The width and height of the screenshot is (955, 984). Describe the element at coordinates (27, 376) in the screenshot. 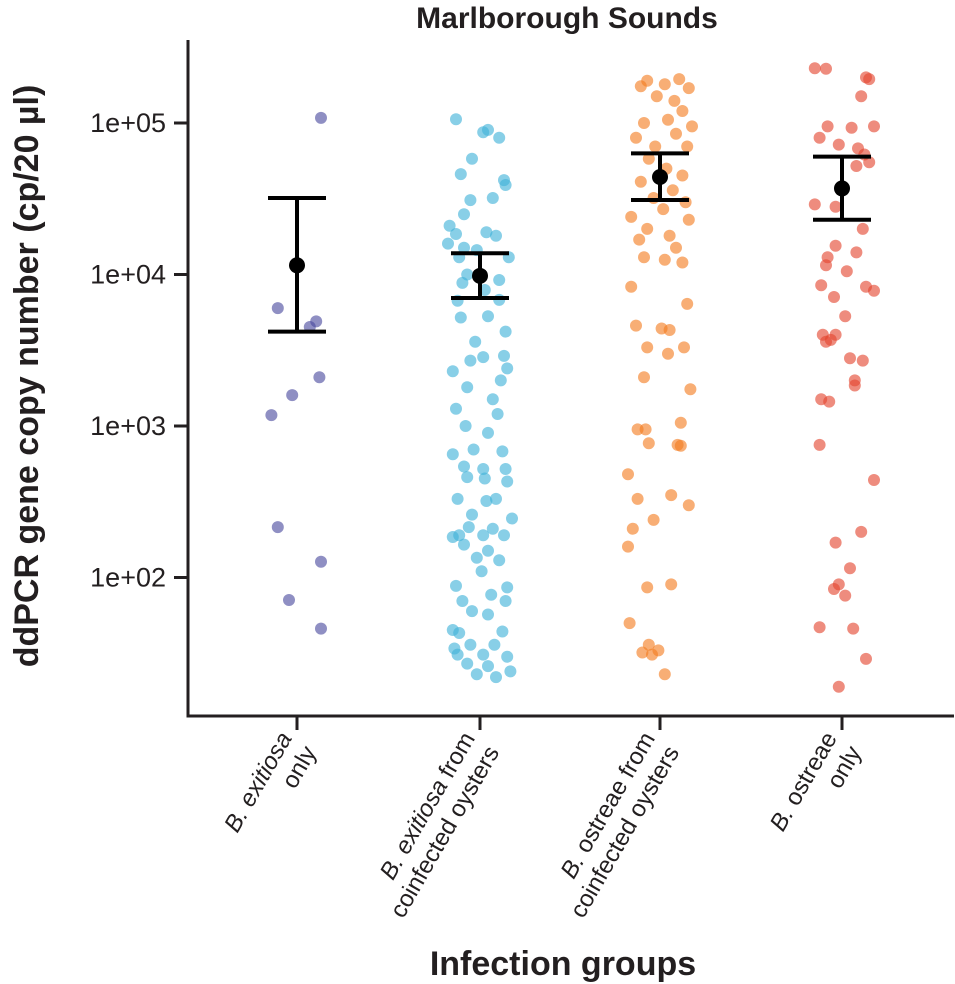

I see `y-axis-title: ddPCR gene copy number (cp/20 µl)` at that location.